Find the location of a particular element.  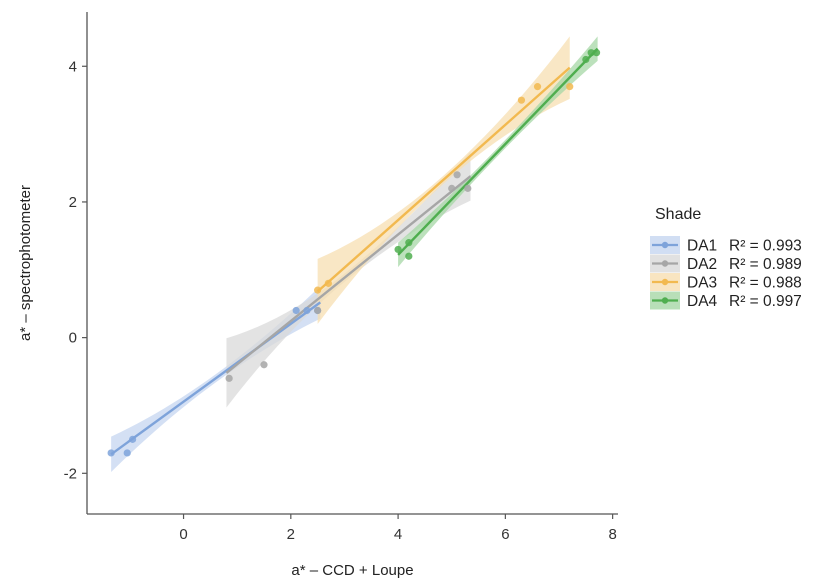

fit-line-da4 is located at coordinates (498, 151).